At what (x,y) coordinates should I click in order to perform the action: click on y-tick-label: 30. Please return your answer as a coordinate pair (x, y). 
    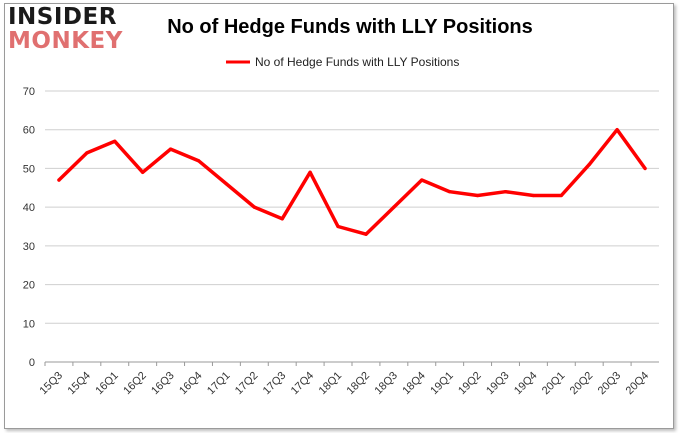
    Looking at the image, I should click on (29, 247).